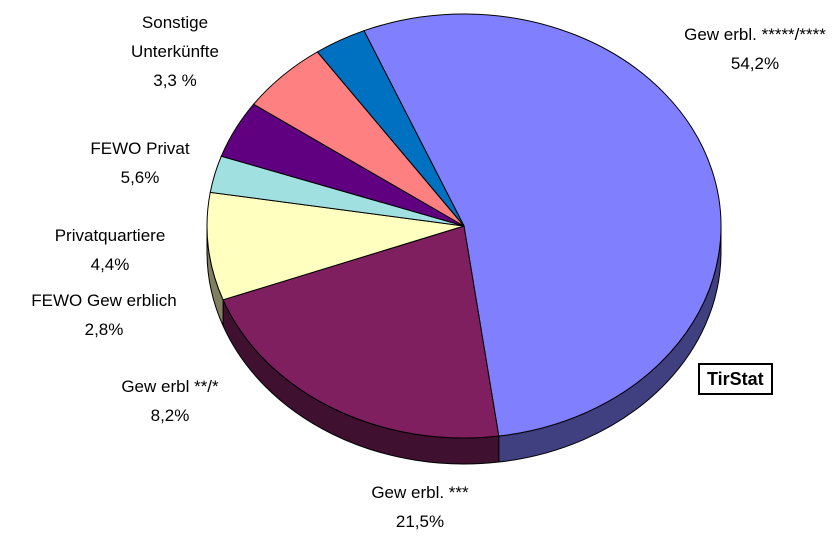 Image resolution: width=840 pixels, height=537 pixels. Describe the element at coordinates (170, 386) in the screenshot. I see `label-text: Gew erbl **/*` at that location.